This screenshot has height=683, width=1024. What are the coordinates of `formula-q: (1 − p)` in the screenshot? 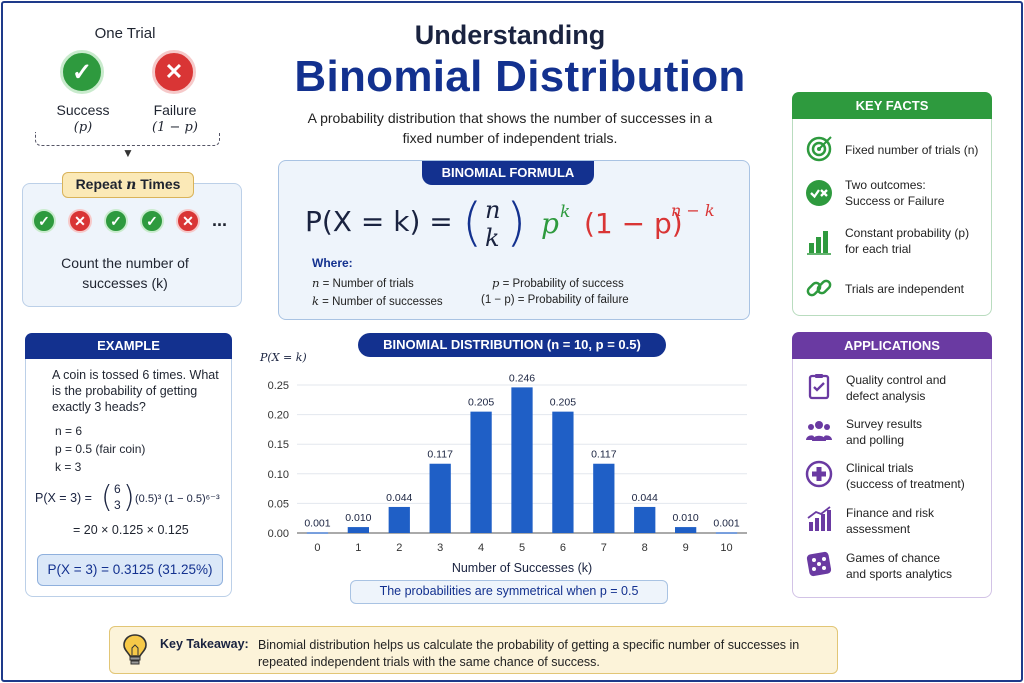 It's located at (633, 223).